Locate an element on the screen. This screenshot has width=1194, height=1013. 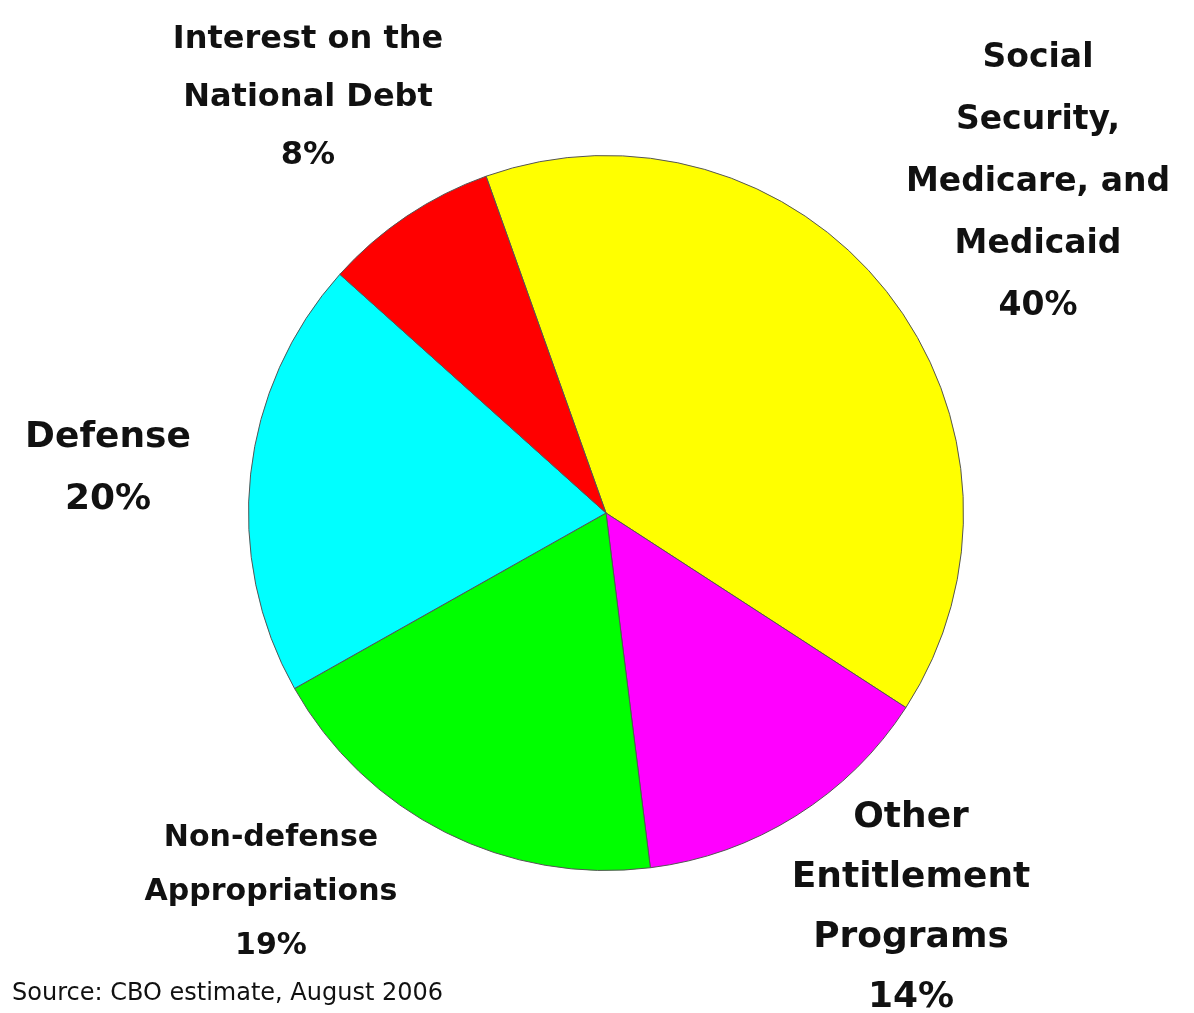
slice-label: Defense is located at coordinates (108, 435).